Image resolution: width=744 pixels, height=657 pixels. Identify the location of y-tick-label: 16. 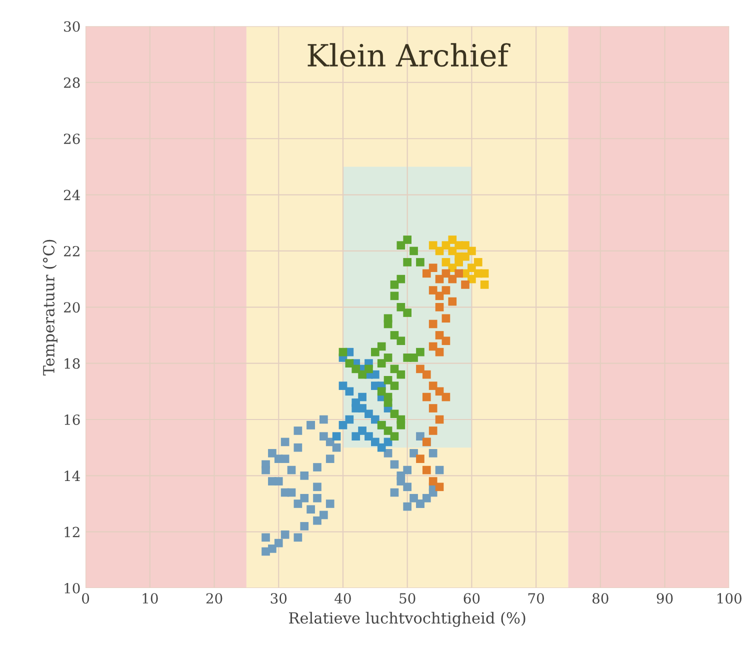
(72, 419).